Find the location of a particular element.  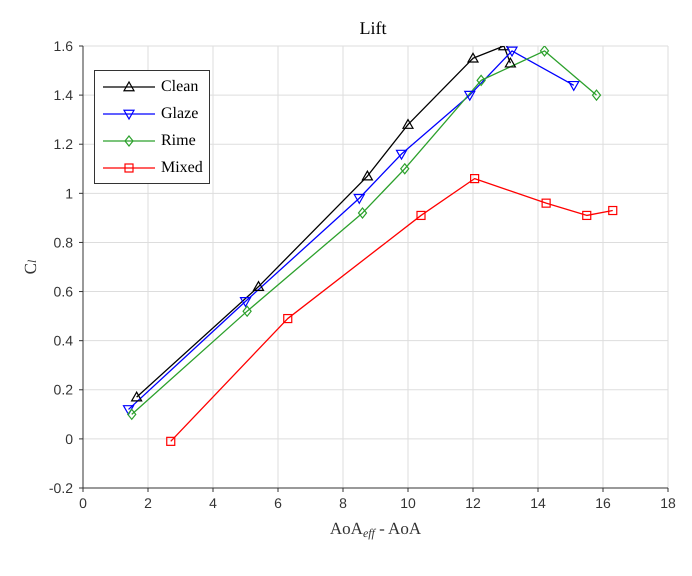

x-axis-title: AoA$_{eff}$ - AoA is located at coordinates (376, 529).